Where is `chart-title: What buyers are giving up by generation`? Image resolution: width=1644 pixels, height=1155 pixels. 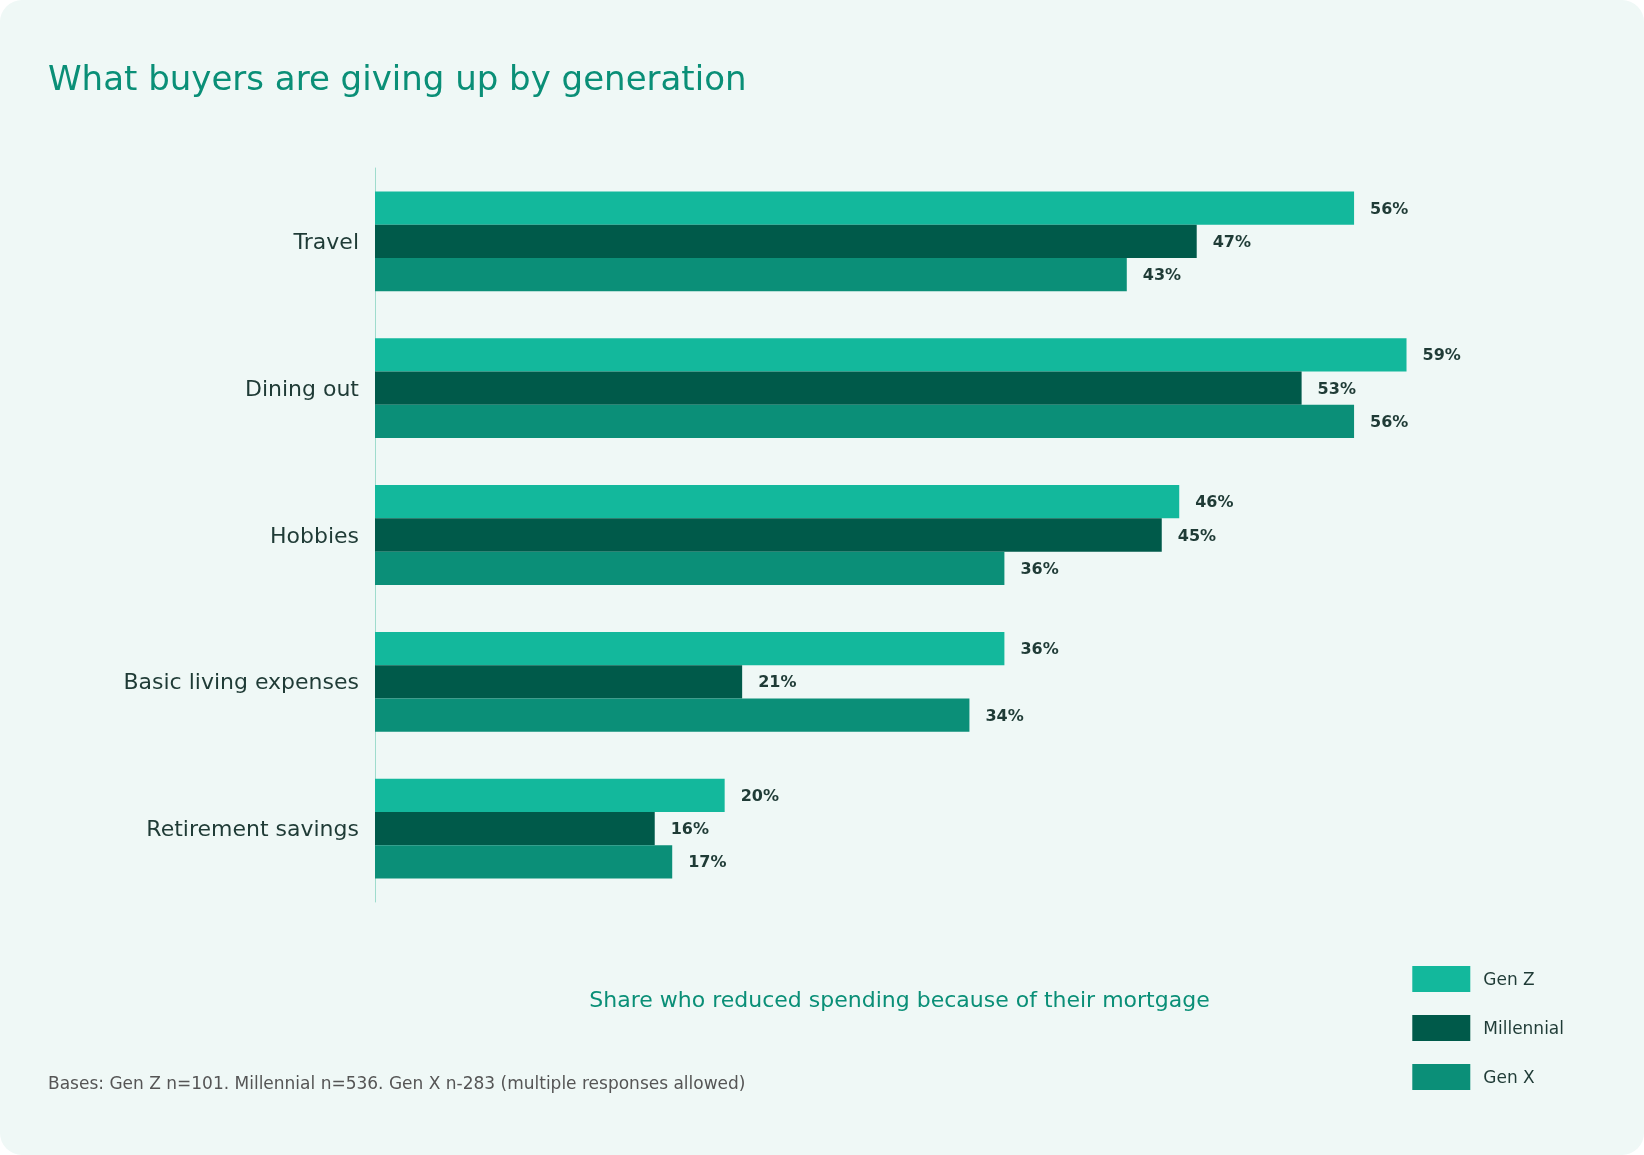
chart-title: What buyers are giving up by generation is located at coordinates (397, 78).